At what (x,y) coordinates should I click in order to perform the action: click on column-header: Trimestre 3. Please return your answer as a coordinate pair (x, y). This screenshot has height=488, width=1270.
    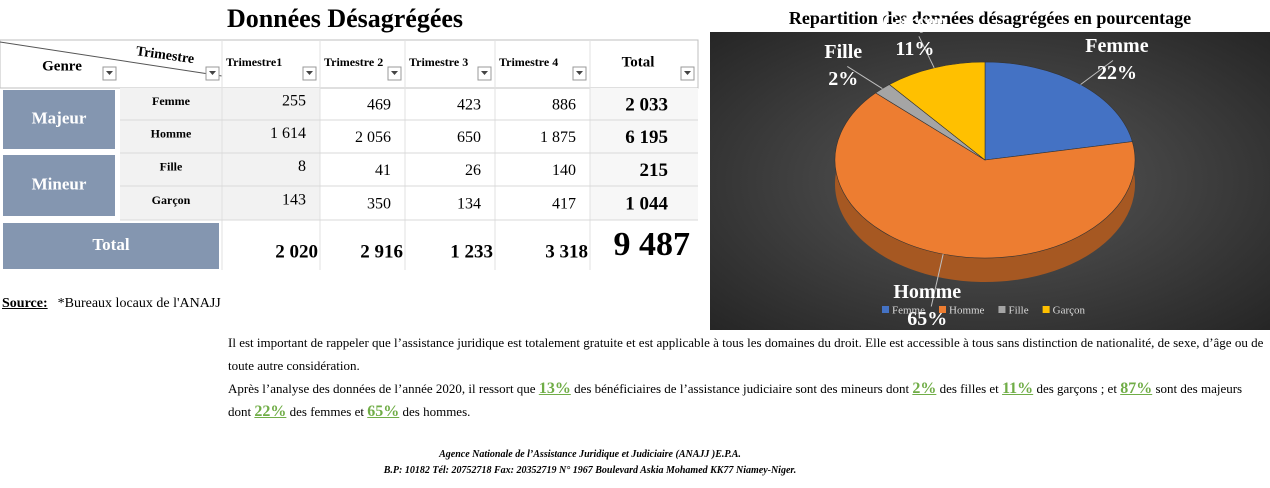
    Looking at the image, I should click on (438, 62).